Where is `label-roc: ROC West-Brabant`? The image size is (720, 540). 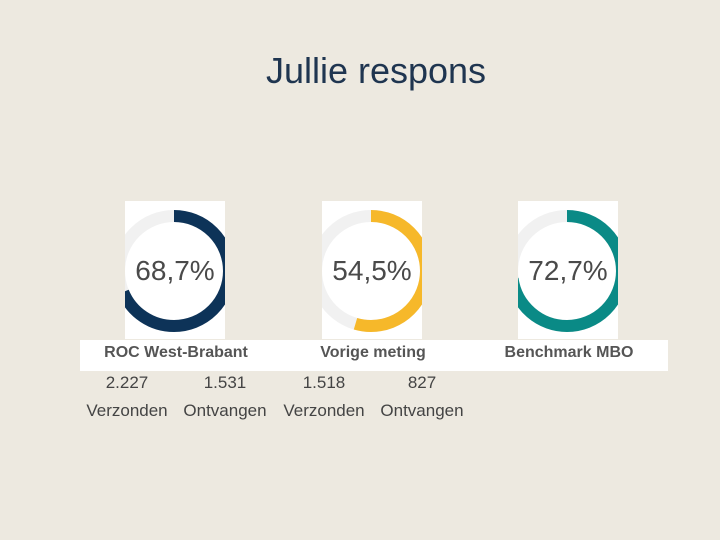 label-roc: ROC West-Brabant is located at coordinates (176, 352).